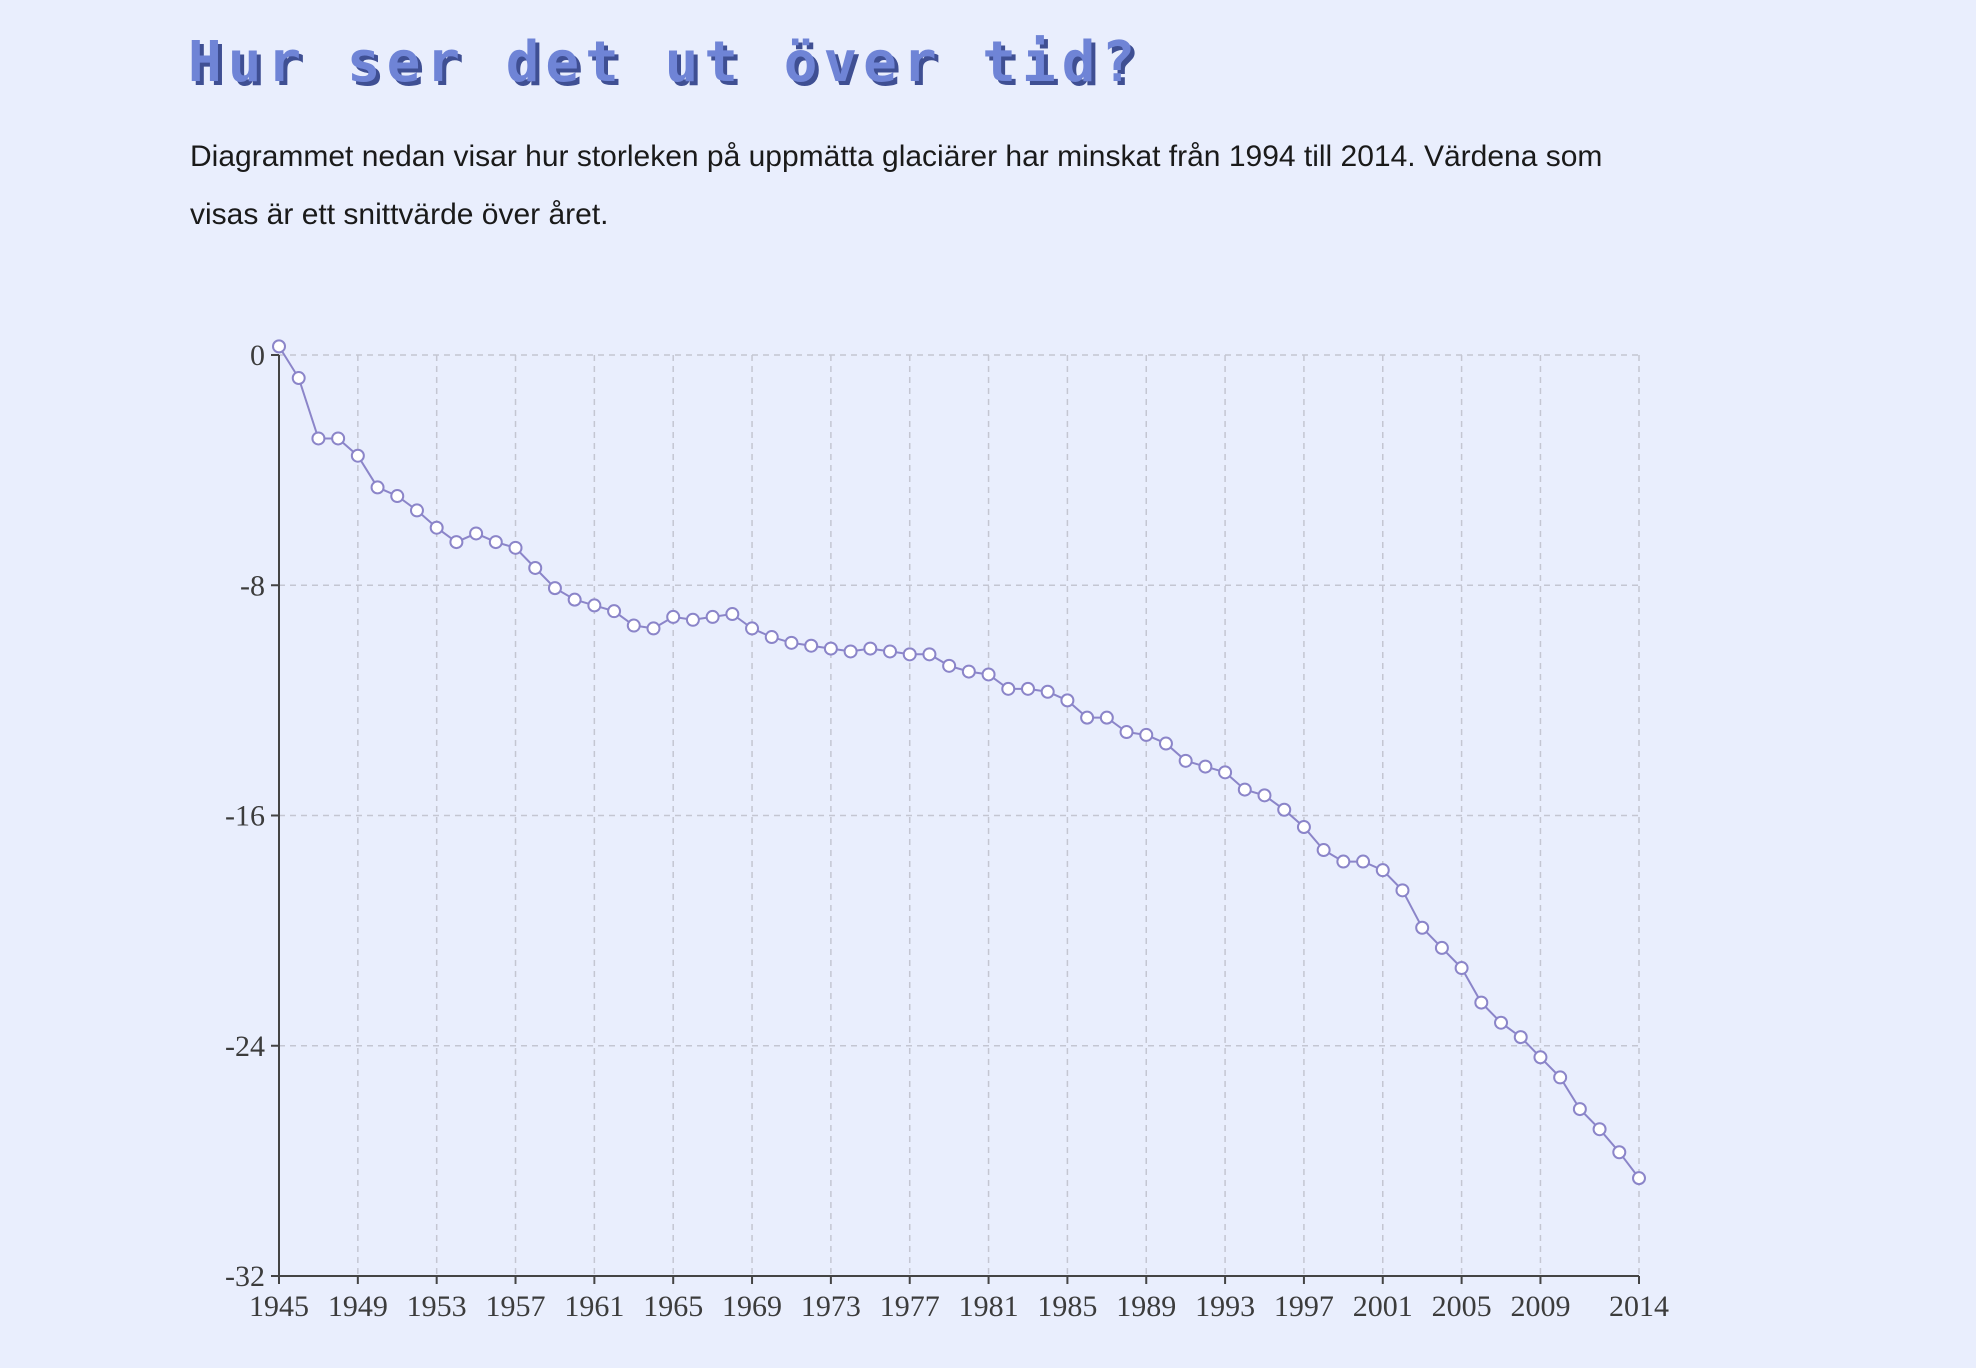  What do you see at coordinates (1383, 1306) in the screenshot?
I see `x-tick-label: 2001` at bounding box center [1383, 1306].